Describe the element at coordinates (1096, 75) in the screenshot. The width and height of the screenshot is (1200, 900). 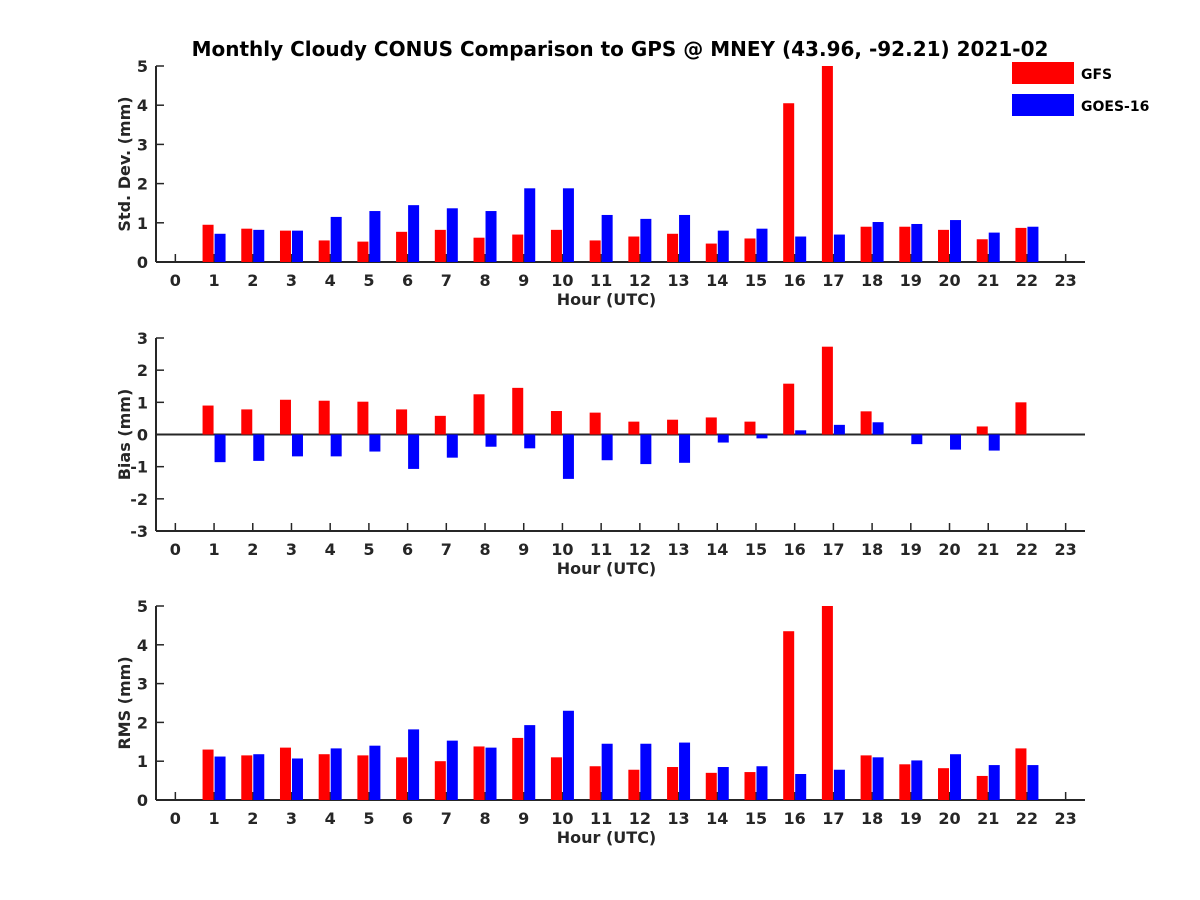
I see `legend-label: GFS` at that location.